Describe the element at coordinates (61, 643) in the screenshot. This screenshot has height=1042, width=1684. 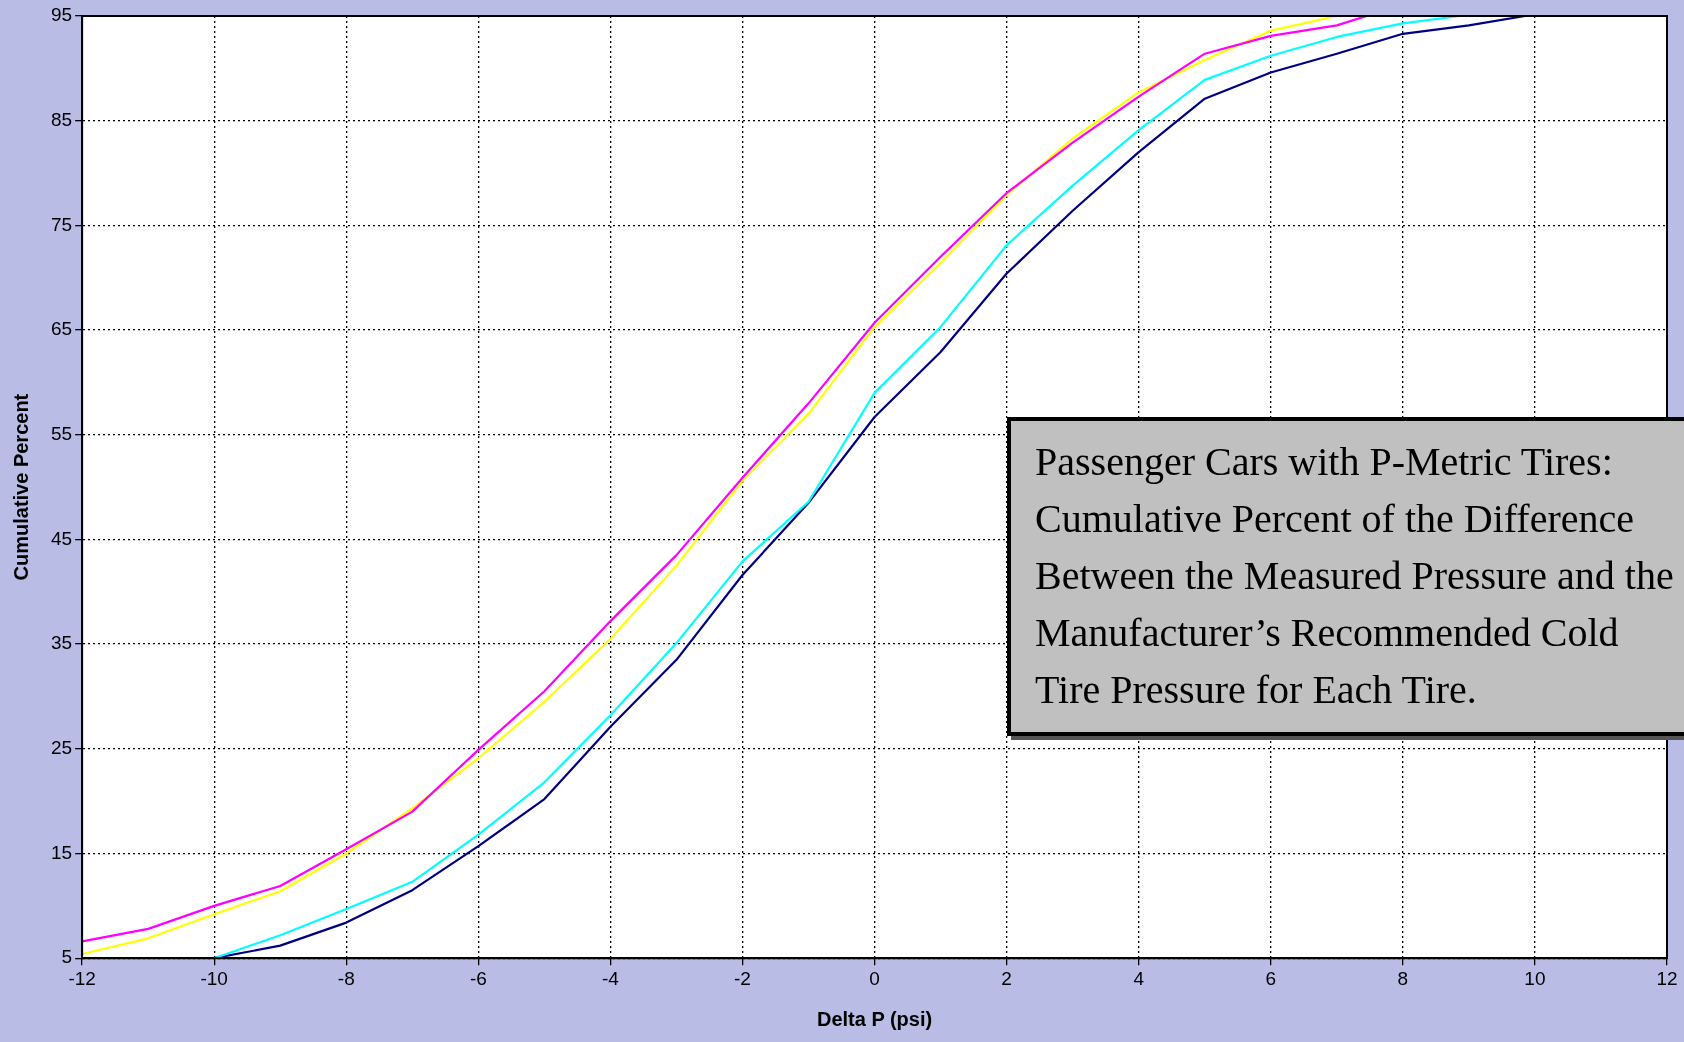
I see `y-tick-label: 35` at that location.